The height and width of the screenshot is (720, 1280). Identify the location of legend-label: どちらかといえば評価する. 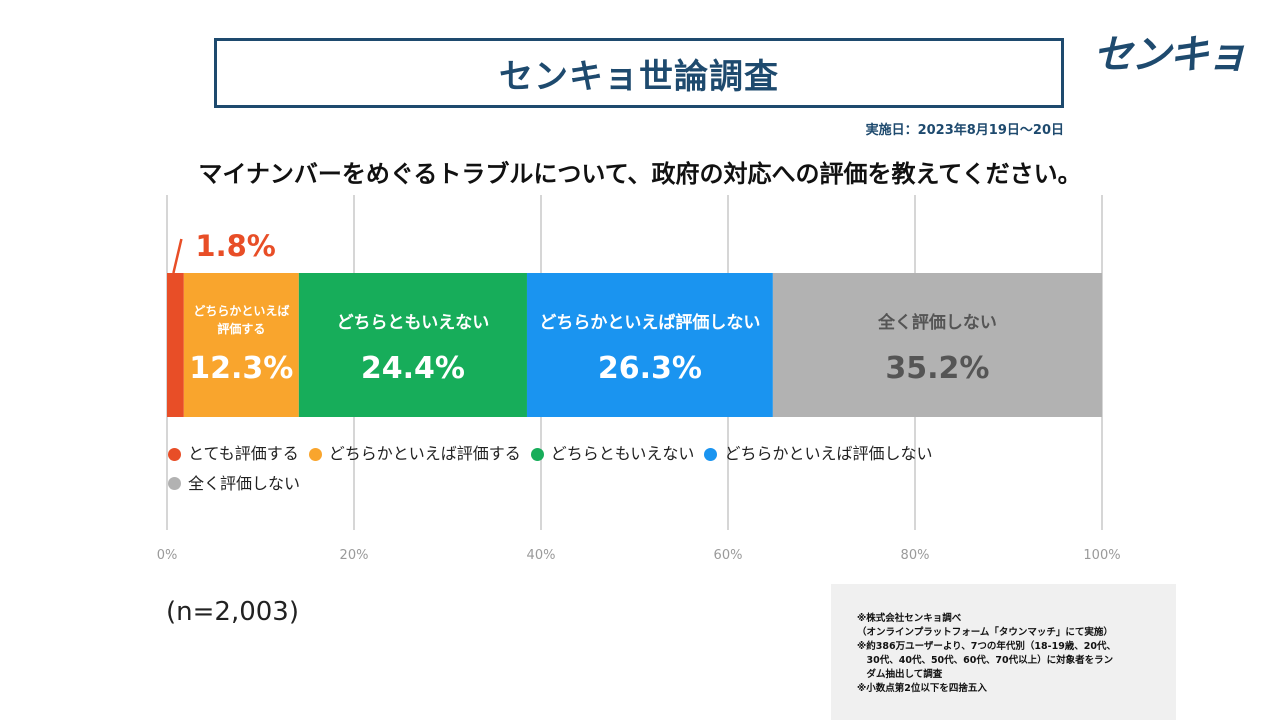
(424, 453).